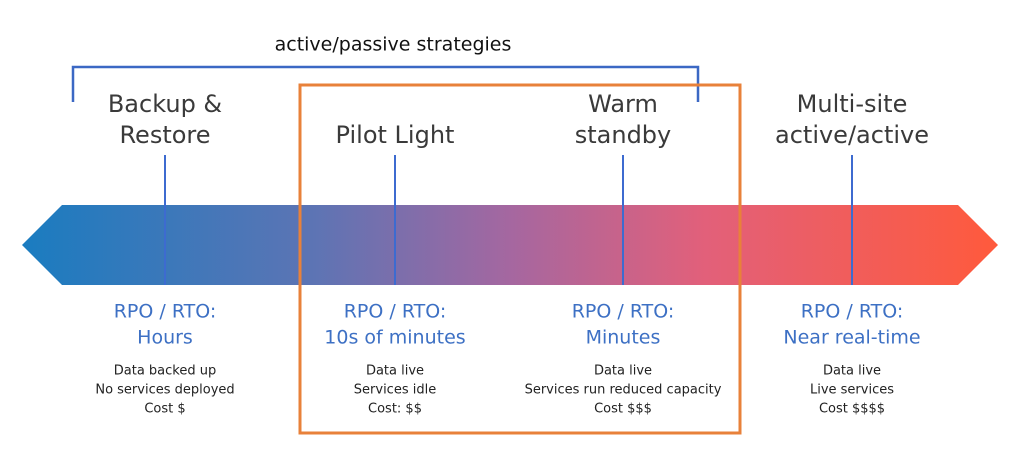  Describe the element at coordinates (165, 338) in the screenshot. I see `rpo-value: Hours` at that location.